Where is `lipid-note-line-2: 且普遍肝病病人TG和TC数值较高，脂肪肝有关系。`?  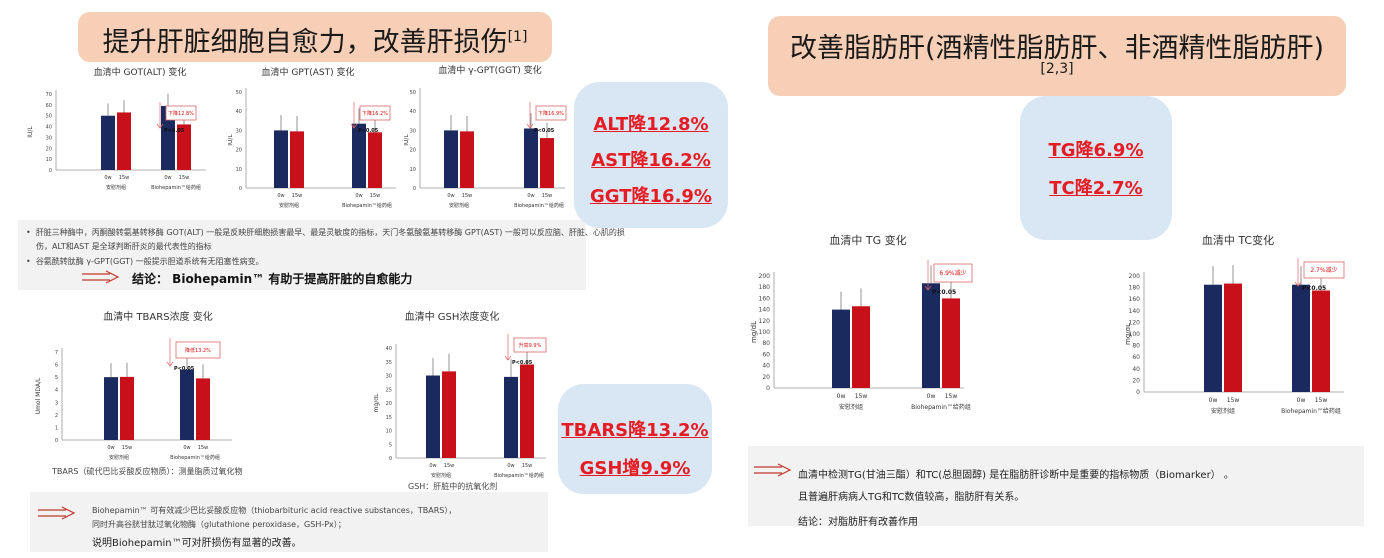 lipid-note-line-2: 且普遍肝病病人TG和TC数值较高，脂肪肝有关系。 is located at coordinates (911, 497).